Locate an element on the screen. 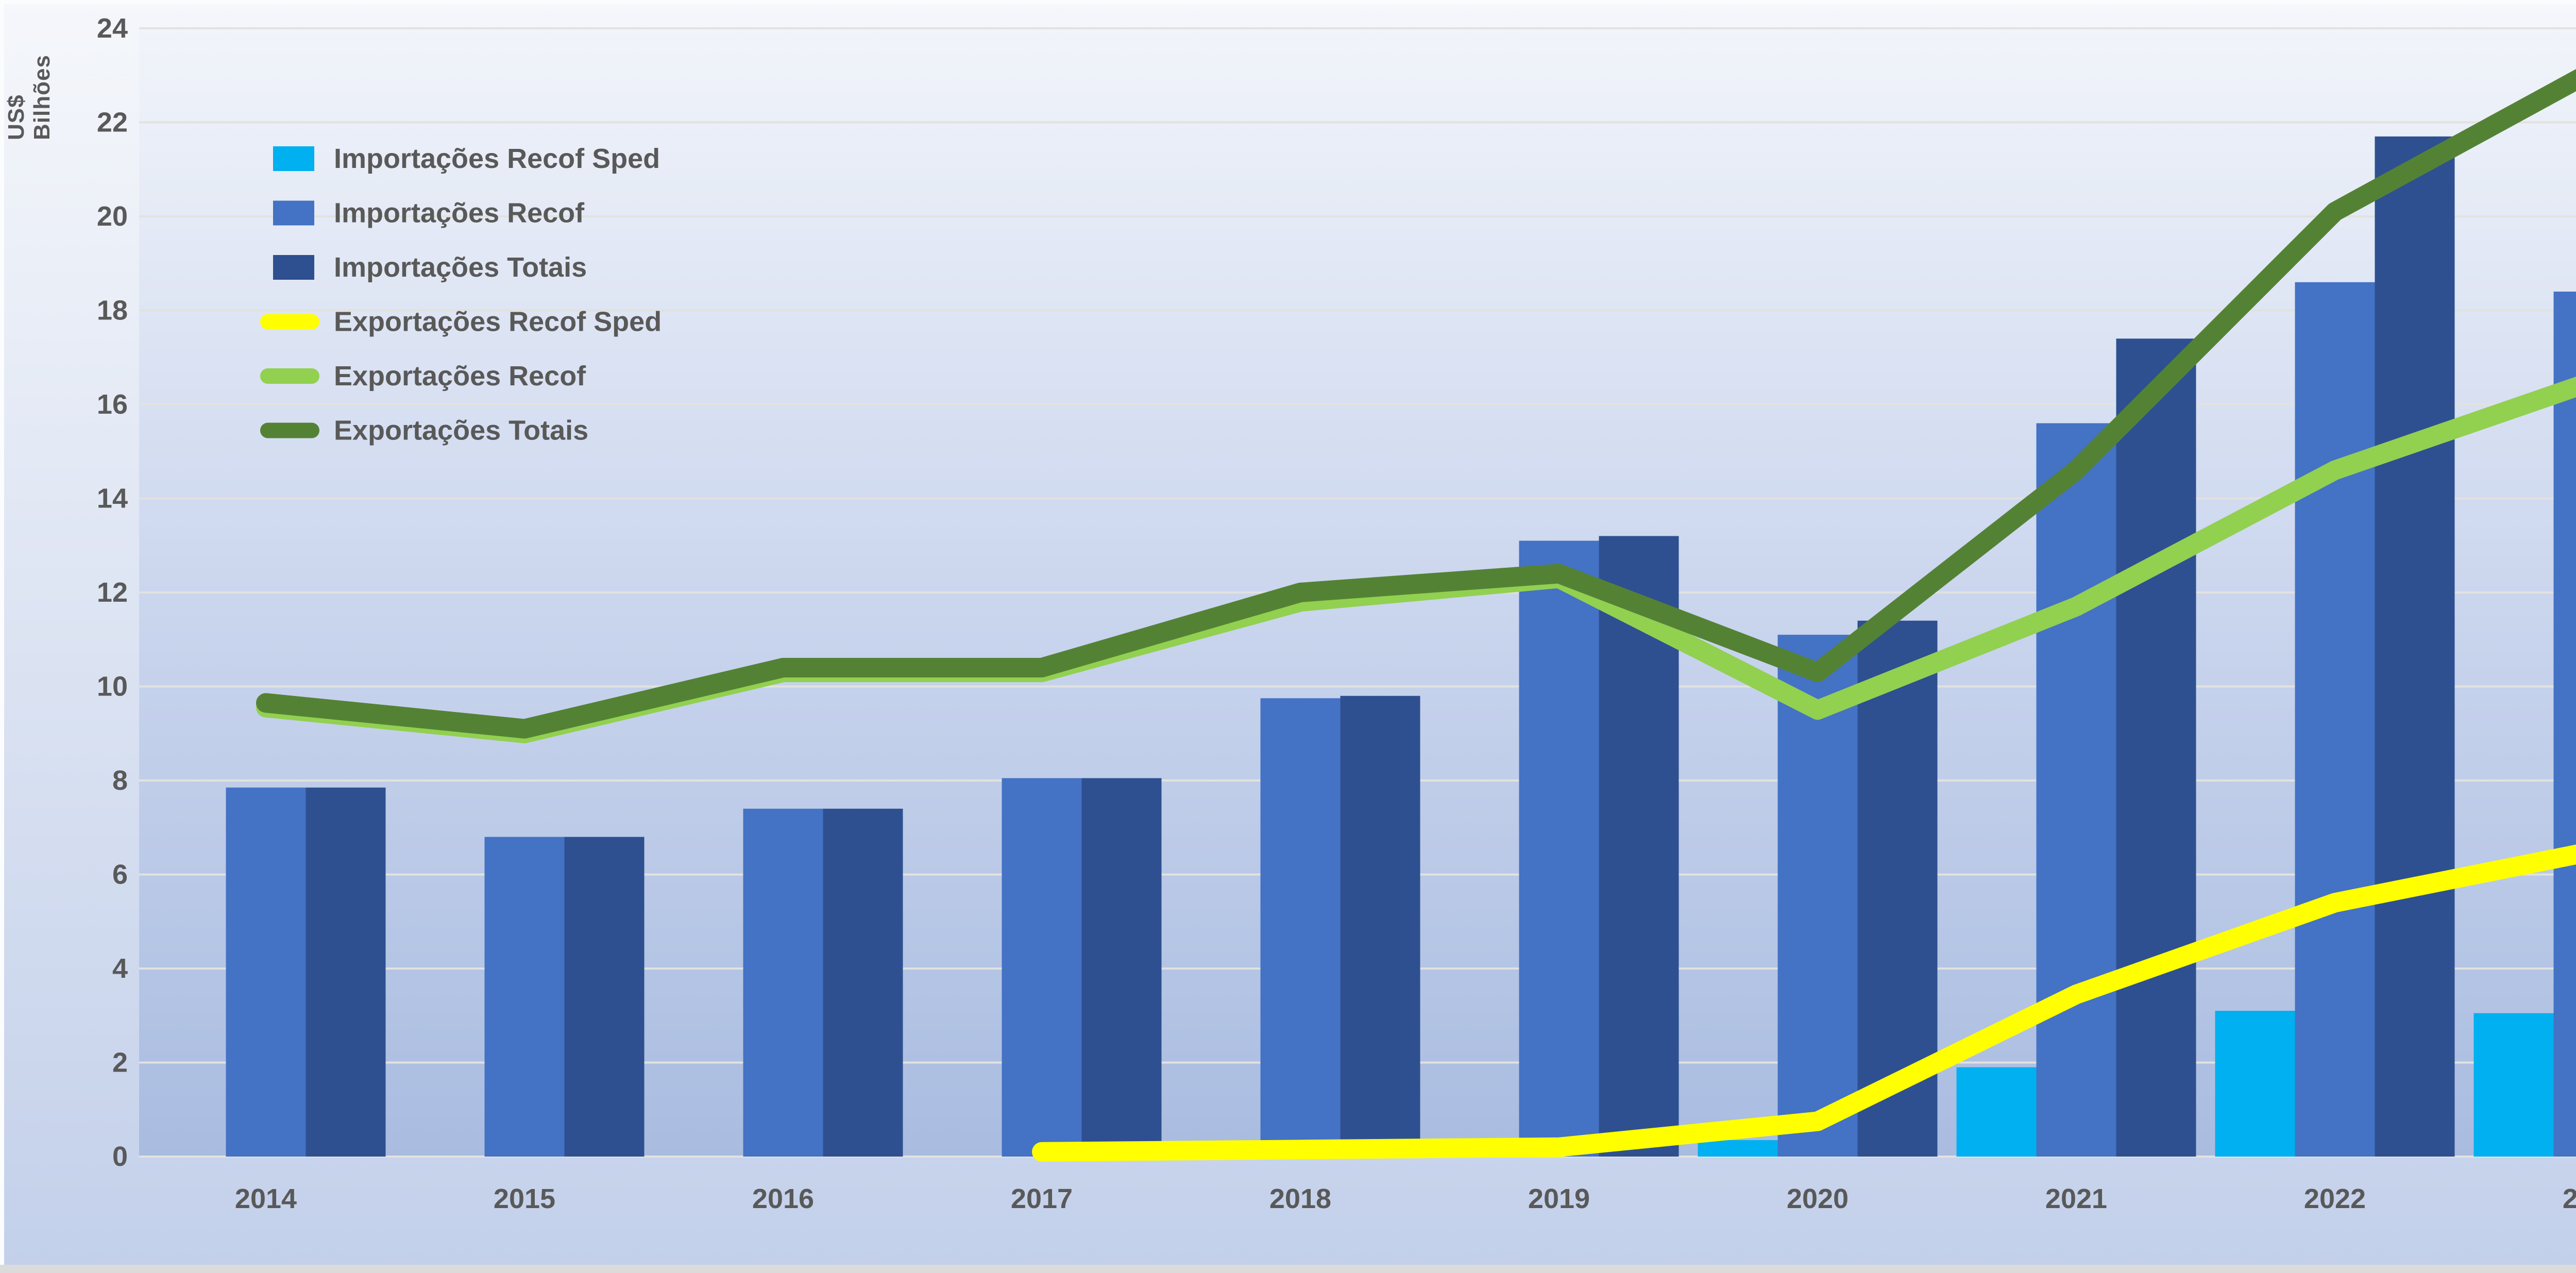 This screenshot has height=1273, width=2576. legend-label-exportacoes-totais: Exportações Totais is located at coordinates (461, 431).